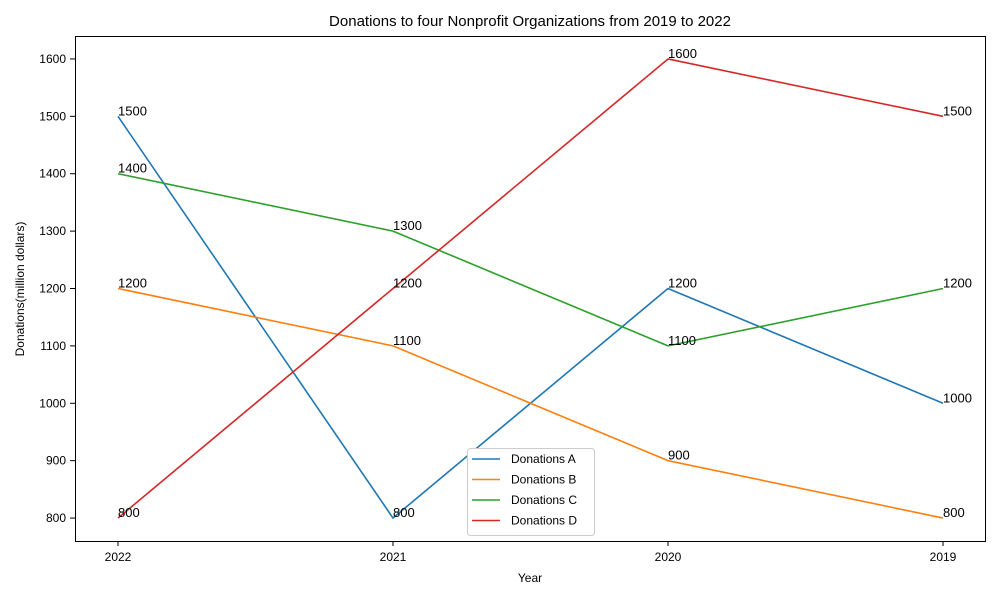 This screenshot has width=1000, height=600. I want to click on x-axis-ticks: 2022 2021 2020 2019, so click(531, 552).